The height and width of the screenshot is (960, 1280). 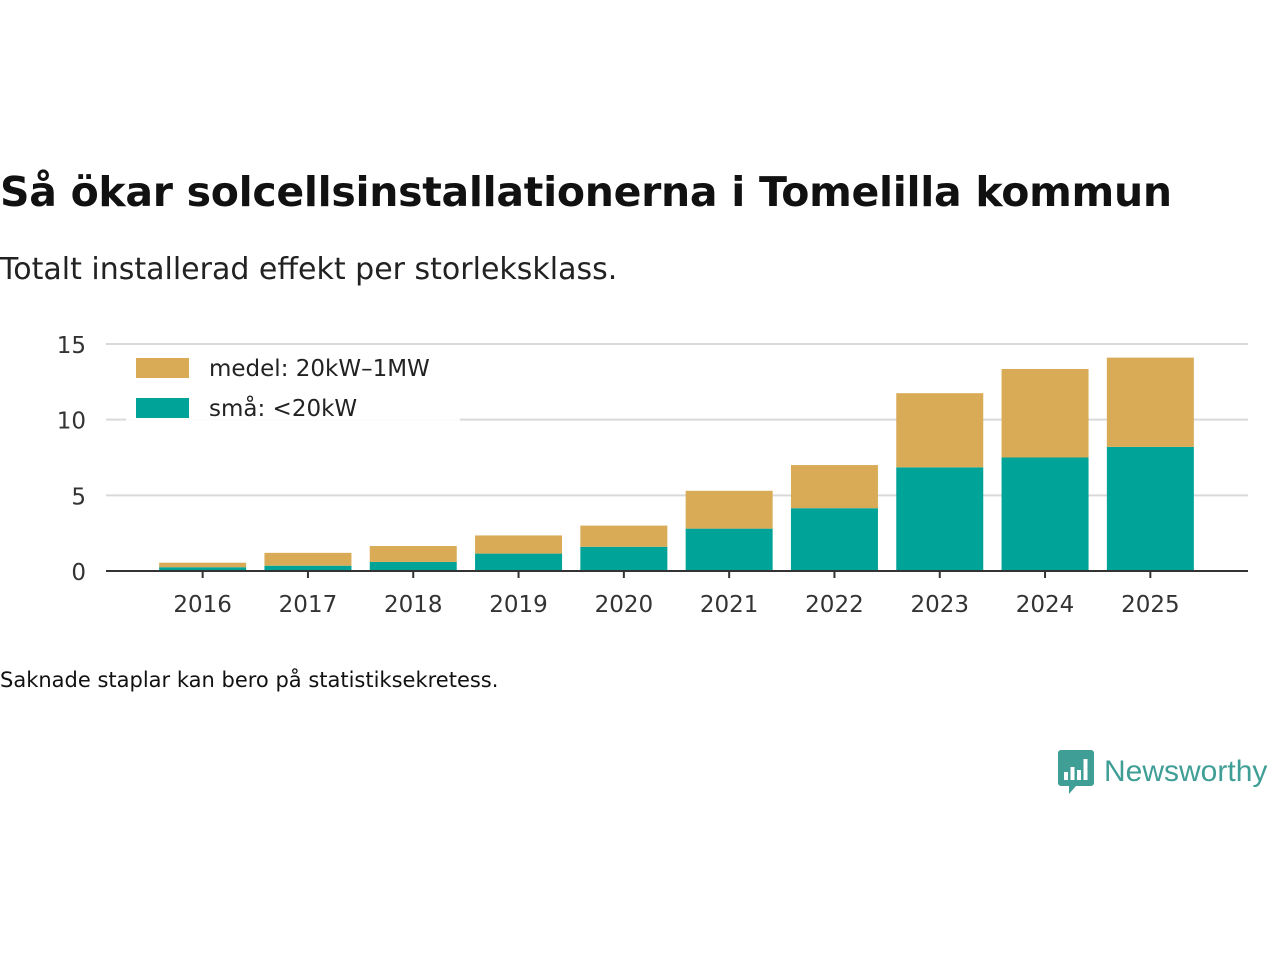 What do you see at coordinates (1045, 514) in the screenshot?
I see `bar-sma-2024` at bounding box center [1045, 514].